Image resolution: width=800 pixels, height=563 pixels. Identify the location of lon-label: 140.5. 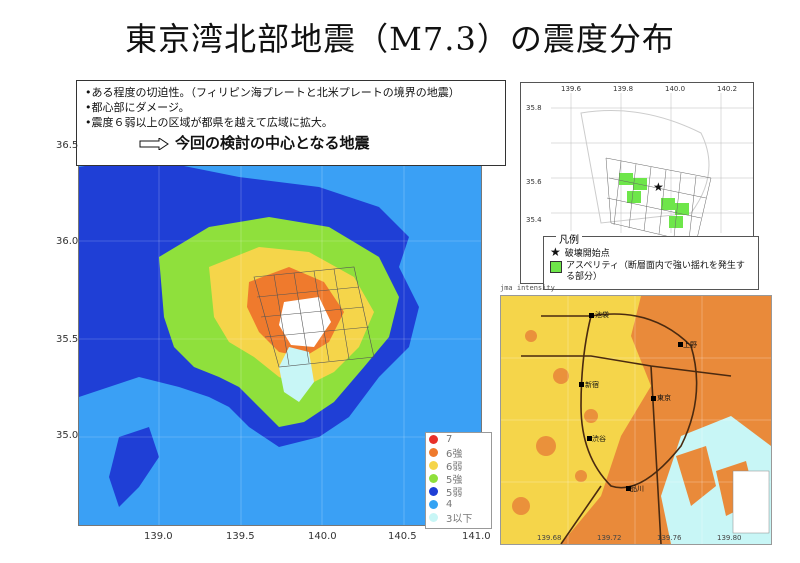
(402, 536).